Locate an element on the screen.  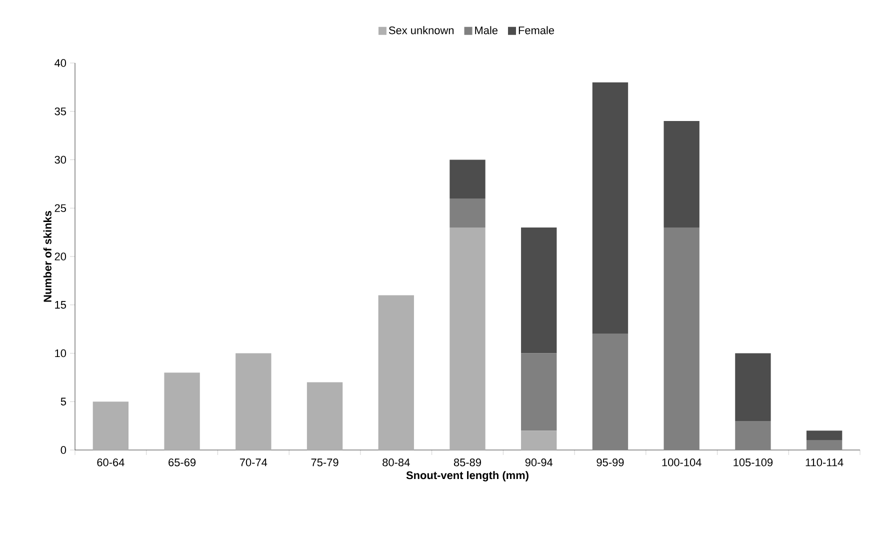
x-tick-label: 80-84 is located at coordinates (396, 462).